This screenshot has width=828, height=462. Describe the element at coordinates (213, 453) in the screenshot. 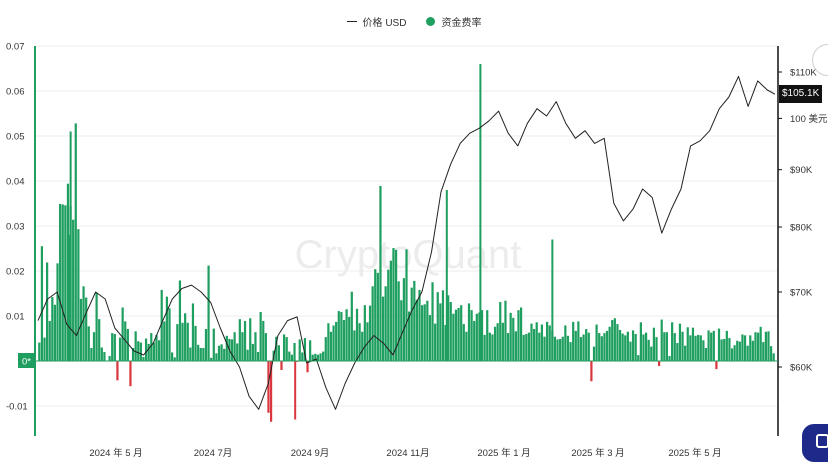

I see `x-tick-label: 2024 7月` at that location.